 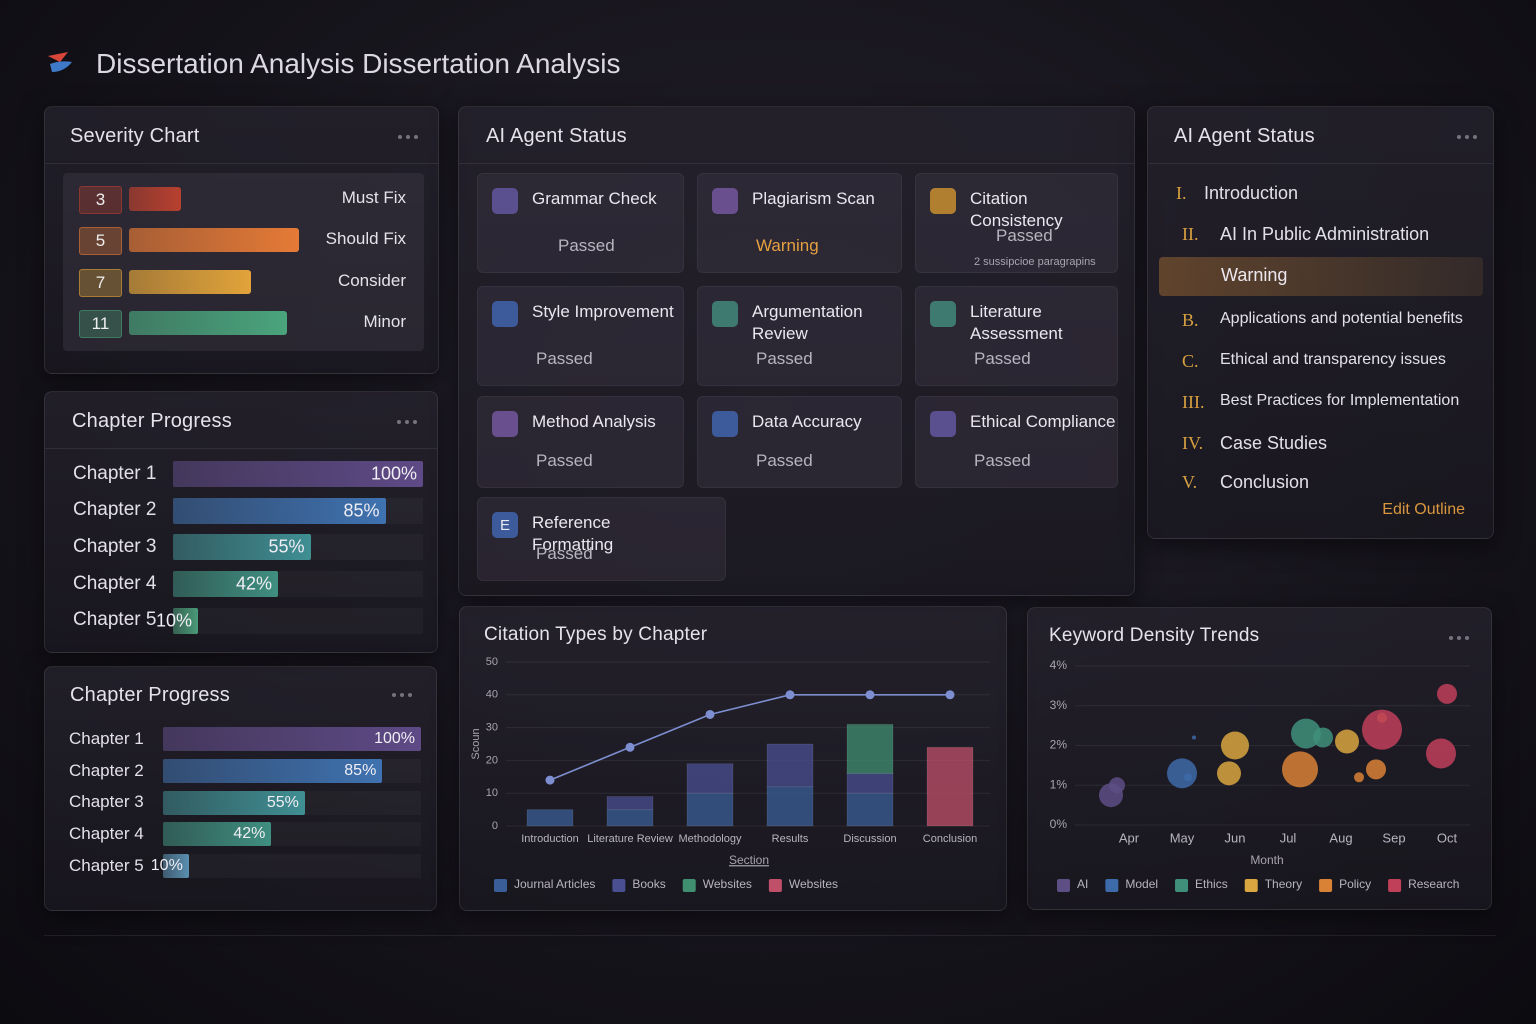 What do you see at coordinates (135, 136) in the screenshot?
I see `panel-title: Severity Chart` at bounding box center [135, 136].